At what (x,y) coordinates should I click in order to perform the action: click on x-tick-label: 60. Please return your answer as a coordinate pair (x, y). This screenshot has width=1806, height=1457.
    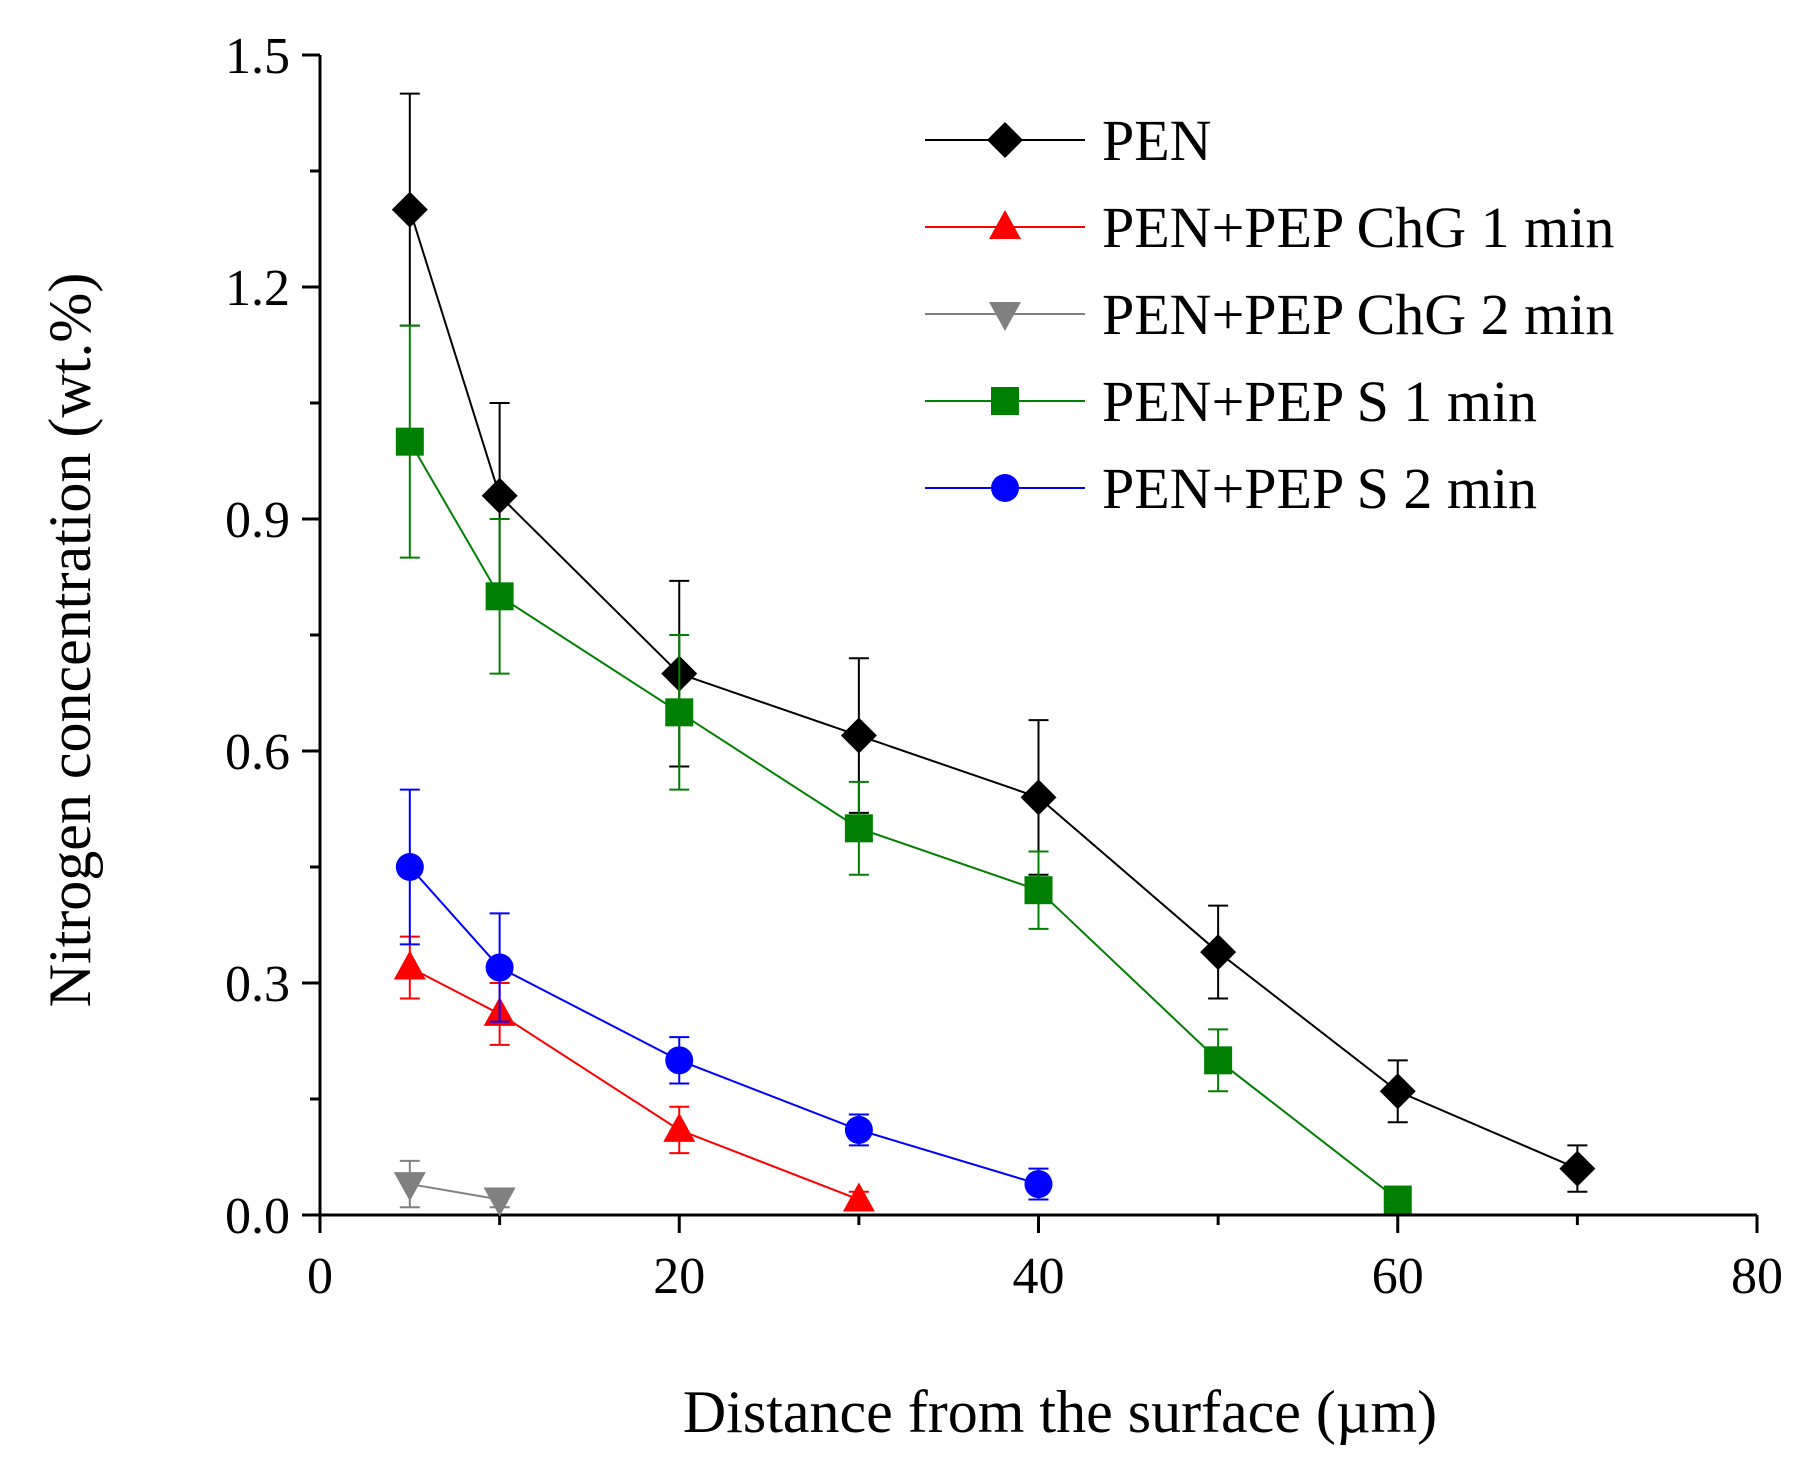
    Looking at the image, I should click on (1398, 1276).